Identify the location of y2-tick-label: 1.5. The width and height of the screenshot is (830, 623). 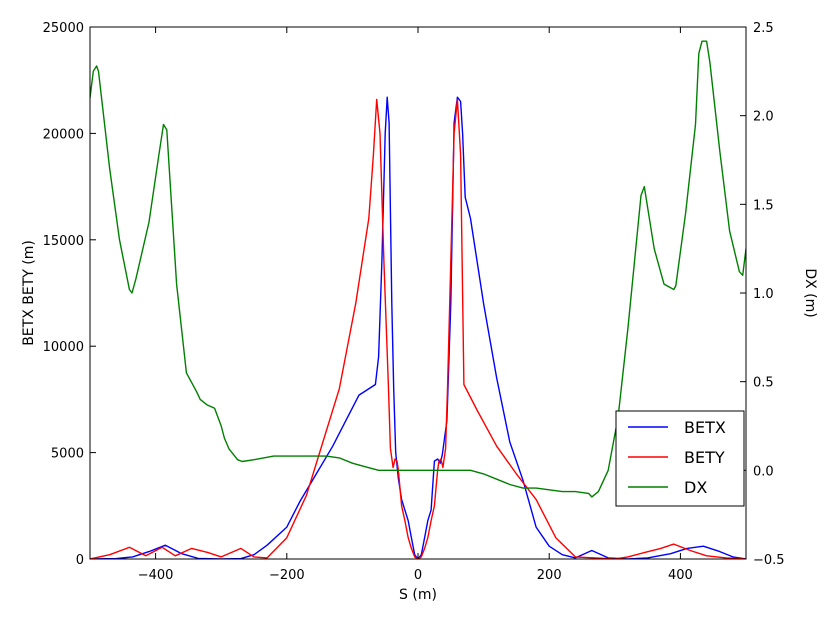
(763, 205).